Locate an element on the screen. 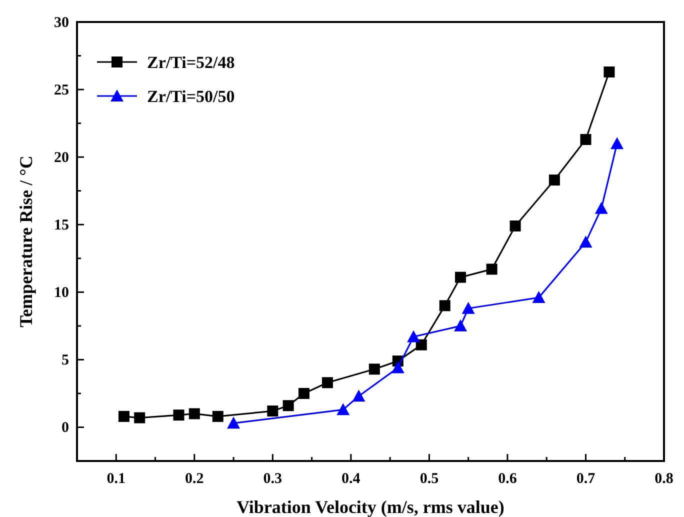  x-tick-label: 0.7 is located at coordinates (586, 479).